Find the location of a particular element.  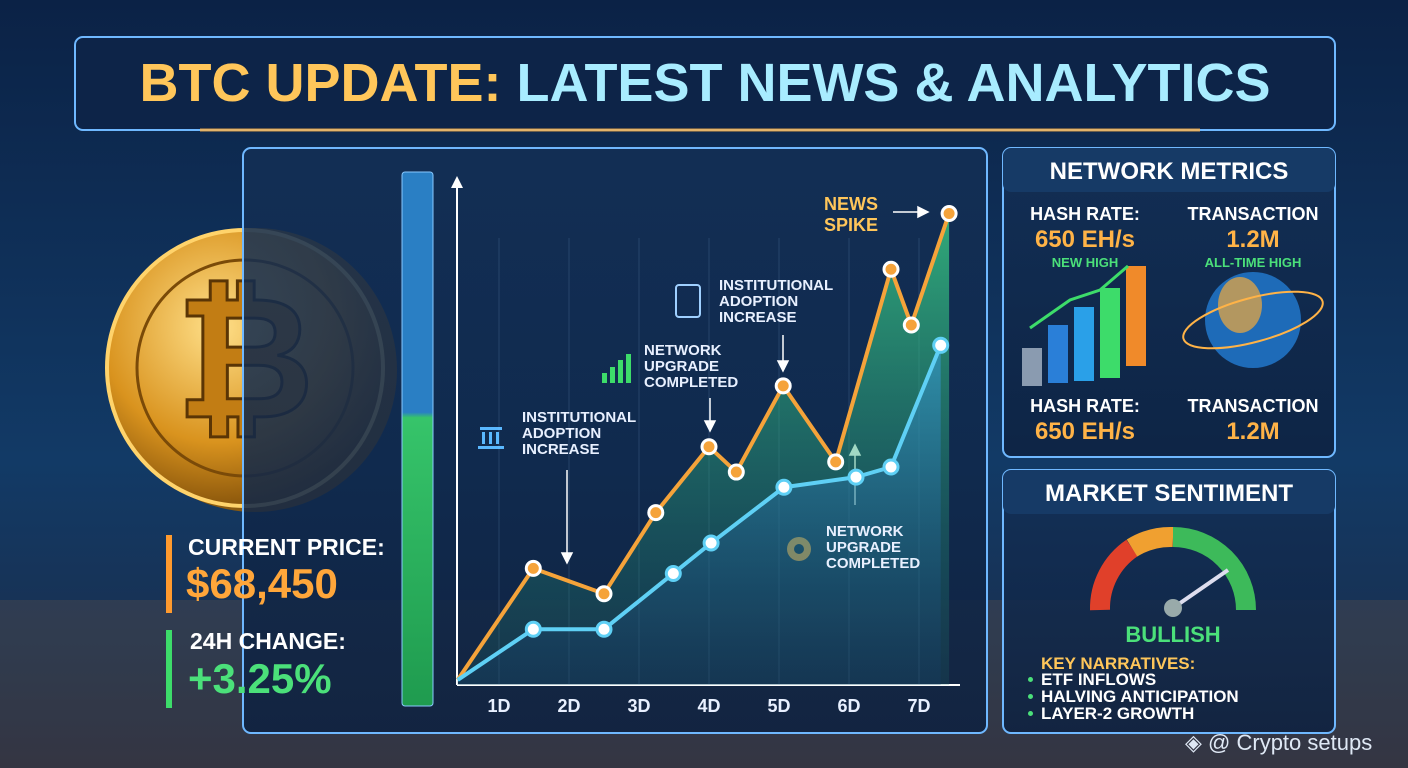

narrative-item: LAYER-2 GROWTH is located at coordinates (1133, 713).